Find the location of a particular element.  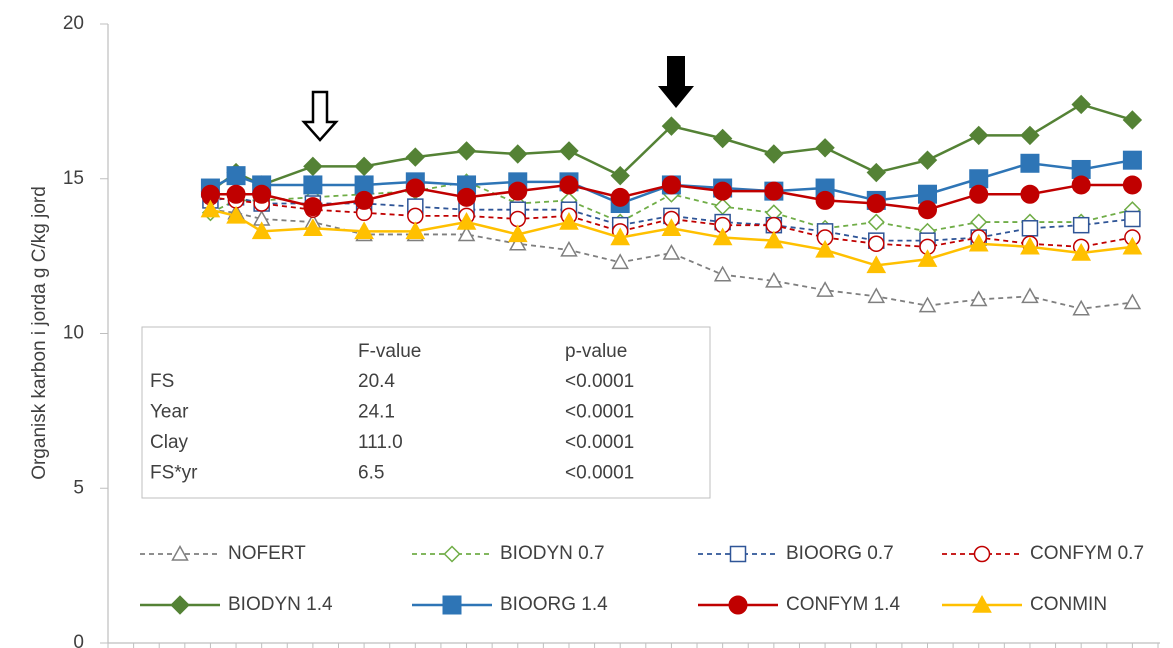

table-cell: 111.0 is located at coordinates (380, 442).